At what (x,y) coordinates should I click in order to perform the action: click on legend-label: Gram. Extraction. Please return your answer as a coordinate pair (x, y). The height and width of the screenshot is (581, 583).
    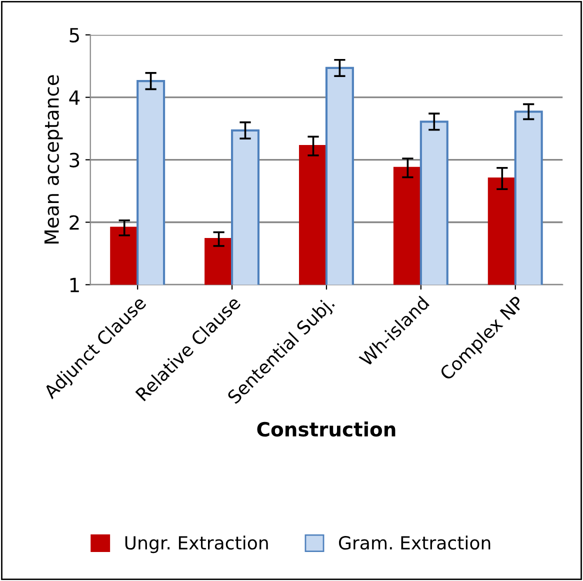
    Looking at the image, I should click on (414, 543).